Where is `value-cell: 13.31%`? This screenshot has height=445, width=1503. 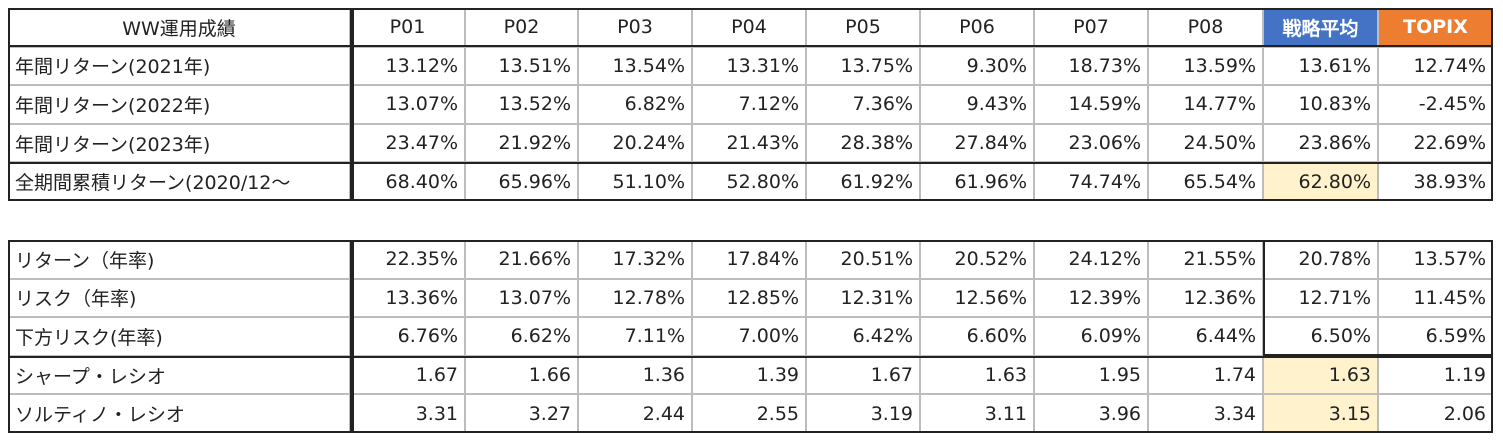 value-cell: 13.31% is located at coordinates (749, 66).